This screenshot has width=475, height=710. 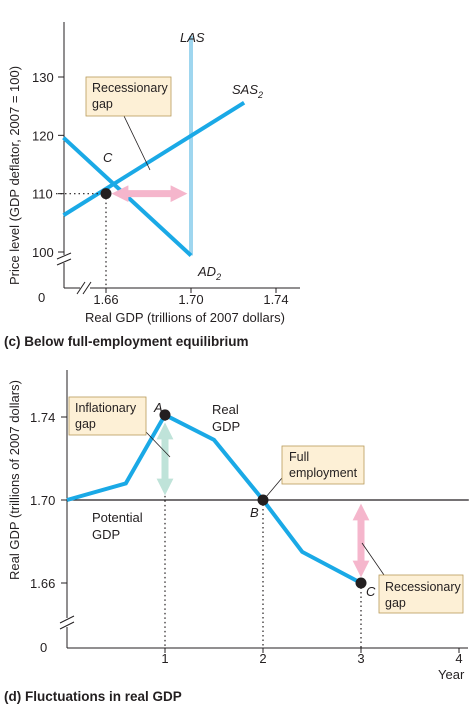 I want to click on panel-d-x-tick-label: 3, so click(x=360, y=658).